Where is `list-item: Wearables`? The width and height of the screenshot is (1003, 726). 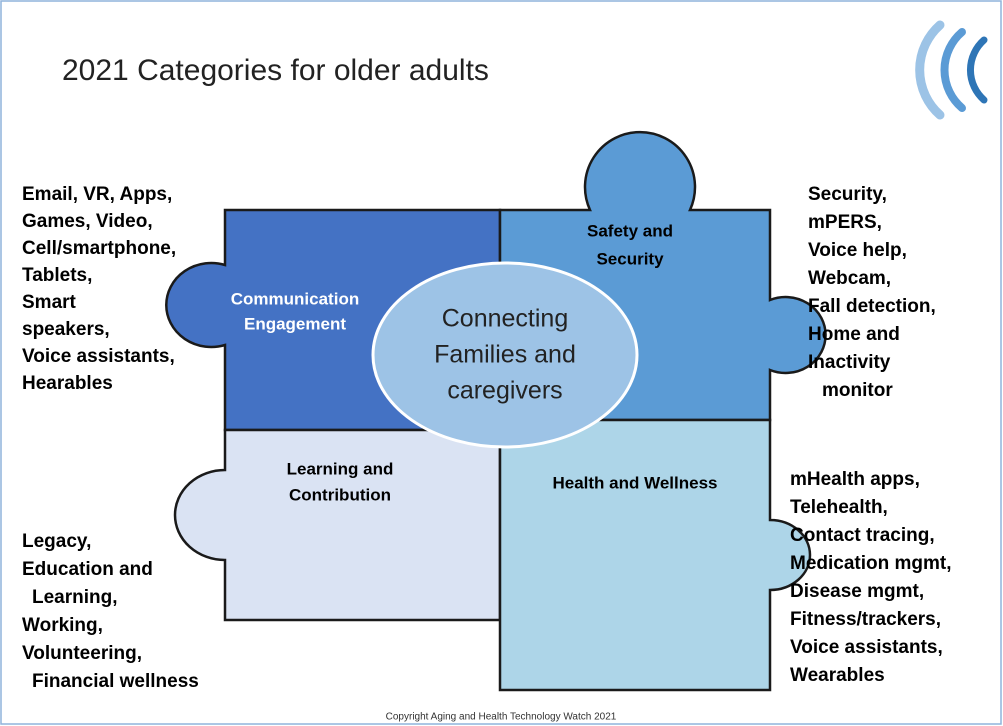
list-item: Wearables is located at coordinates (837, 675).